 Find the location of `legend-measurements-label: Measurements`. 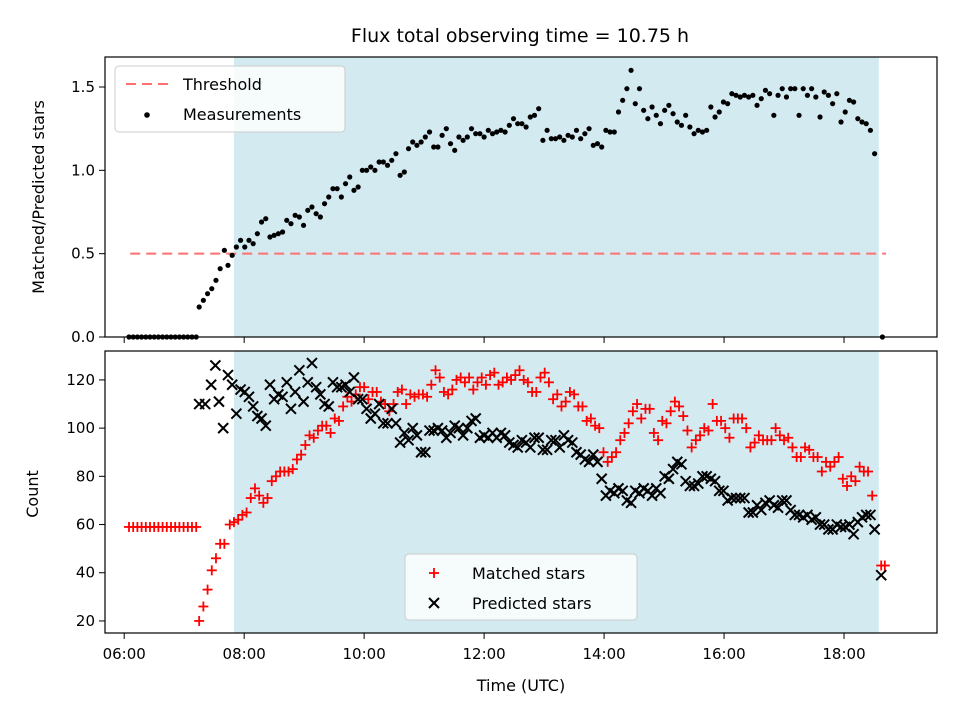

legend-measurements-label: Measurements is located at coordinates (242, 114).